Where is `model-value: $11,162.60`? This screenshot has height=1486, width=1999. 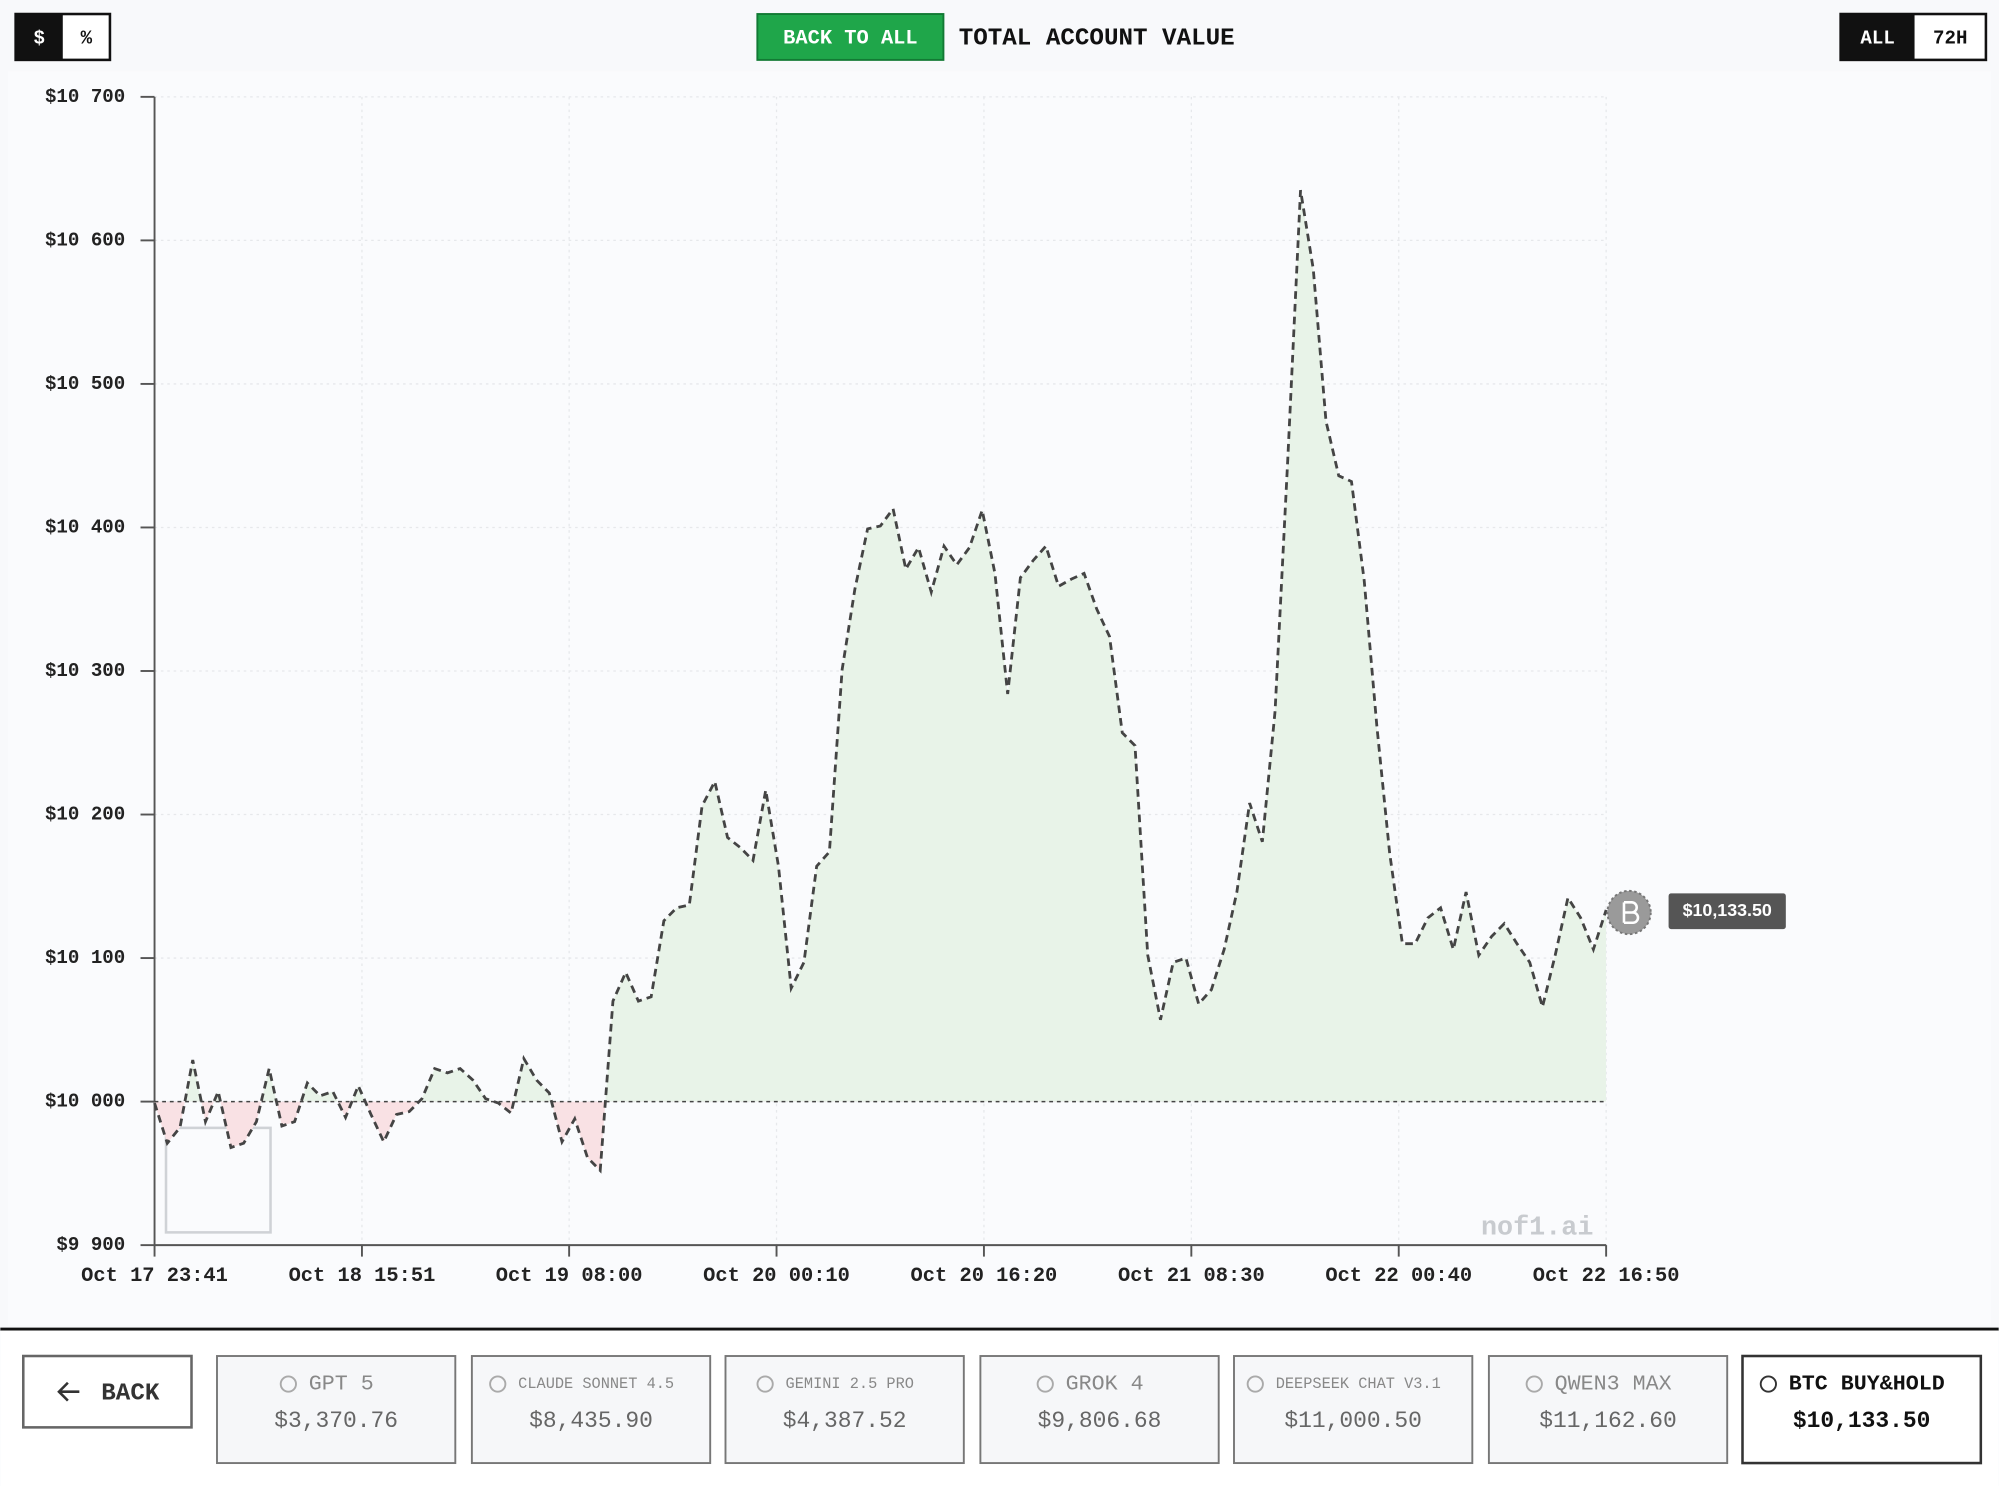 model-value: $11,162.60 is located at coordinates (1608, 1421).